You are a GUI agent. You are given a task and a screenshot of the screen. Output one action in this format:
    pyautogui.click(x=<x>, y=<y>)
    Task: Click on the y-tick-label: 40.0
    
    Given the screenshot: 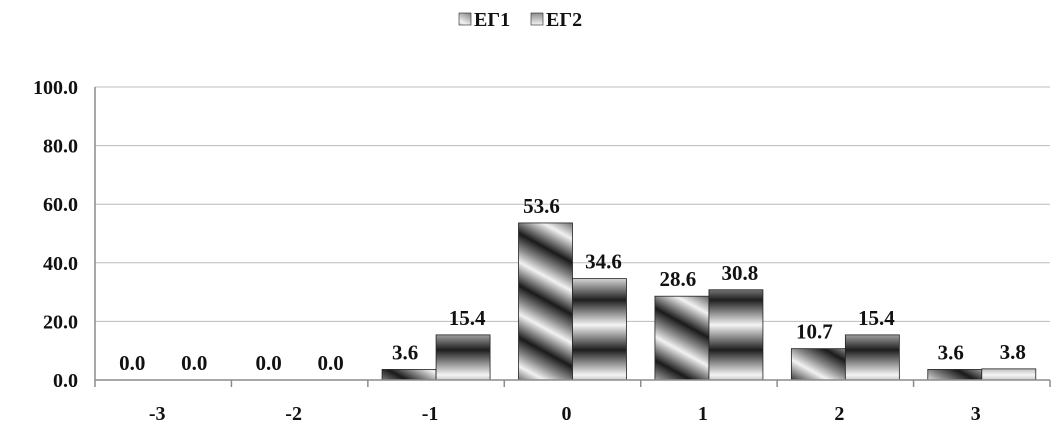 What is the action you would take?
    pyautogui.click(x=60, y=264)
    